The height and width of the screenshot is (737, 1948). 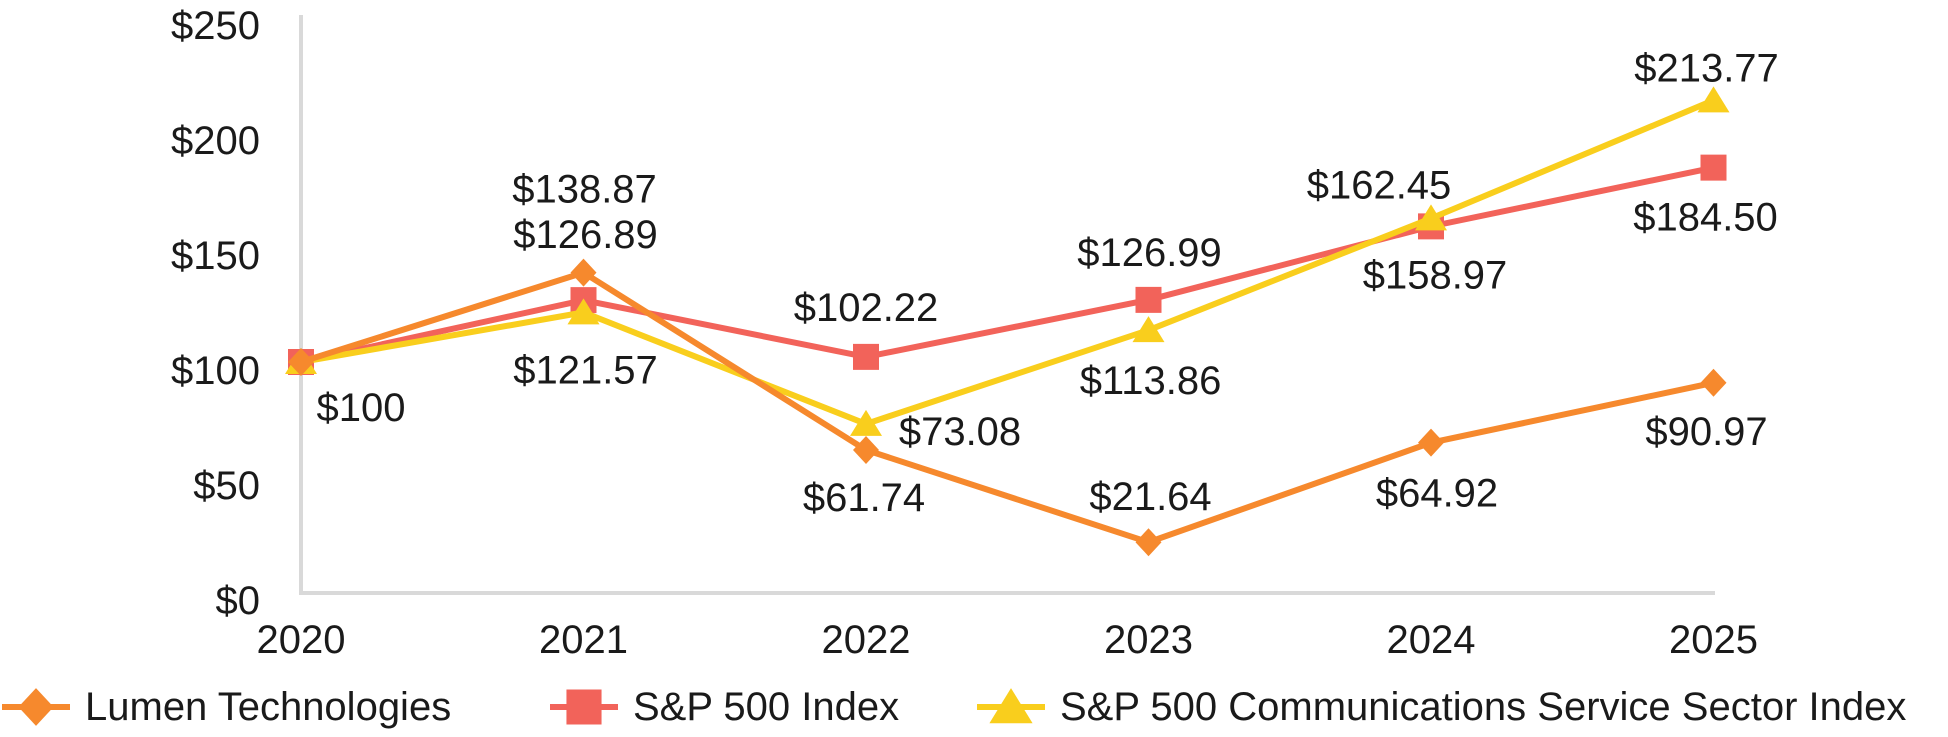 I want to click on triangle-marker-icon, so click(x=1011, y=706).